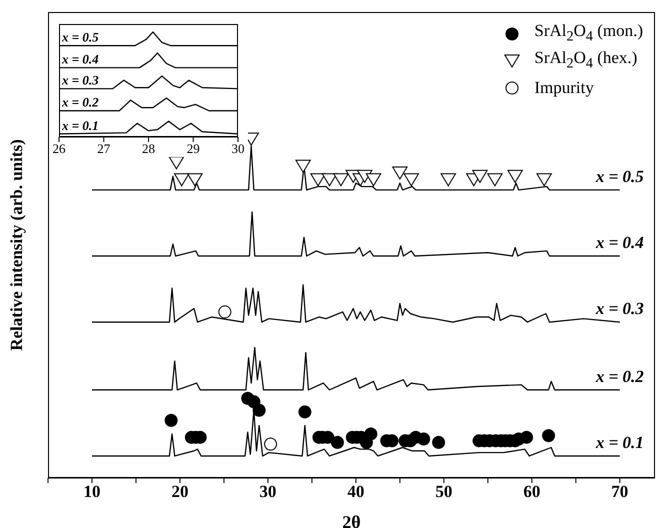 The width and height of the screenshot is (662, 528). Describe the element at coordinates (193, 148) in the screenshot. I see `x-tick-label: 29` at that location.